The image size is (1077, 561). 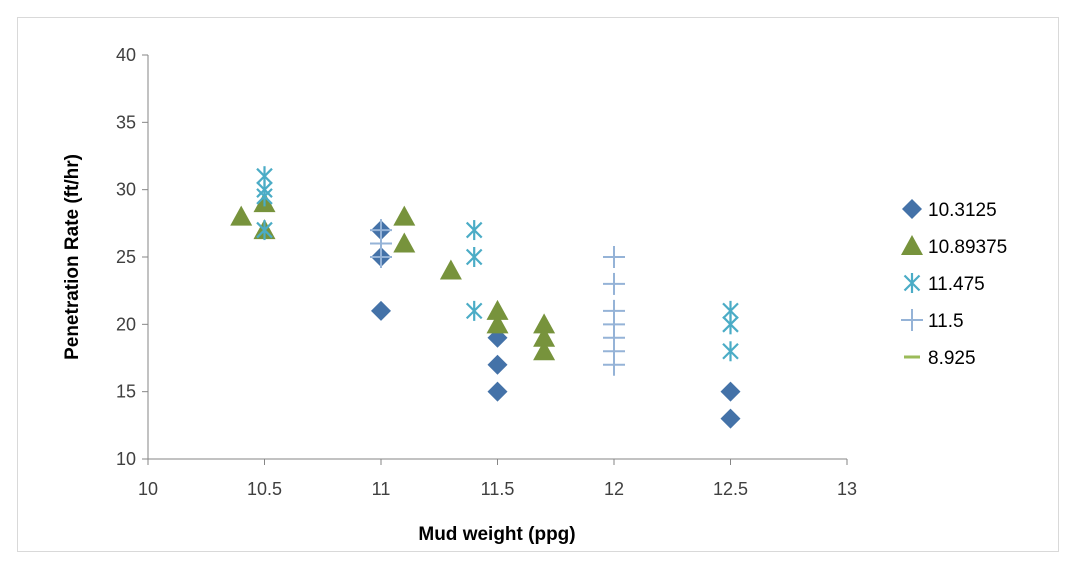 What do you see at coordinates (967, 247) in the screenshot?
I see `legend-label: 10.89375` at bounding box center [967, 247].